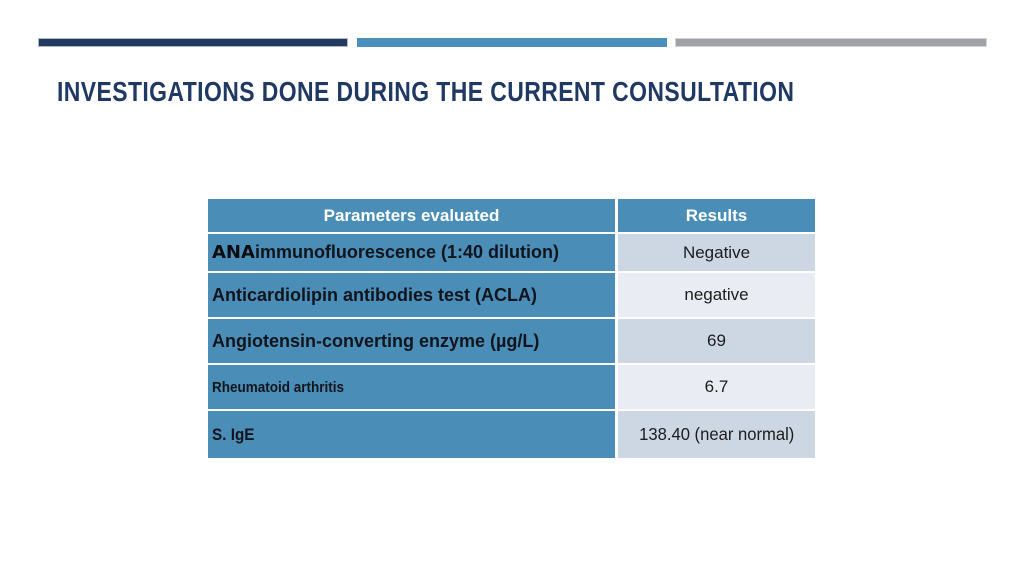 This screenshot has width=1024, height=576. Describe the element at coordinates (411, 434) in the screenshot. I see `parameter-cell: S. IgE` at that location.